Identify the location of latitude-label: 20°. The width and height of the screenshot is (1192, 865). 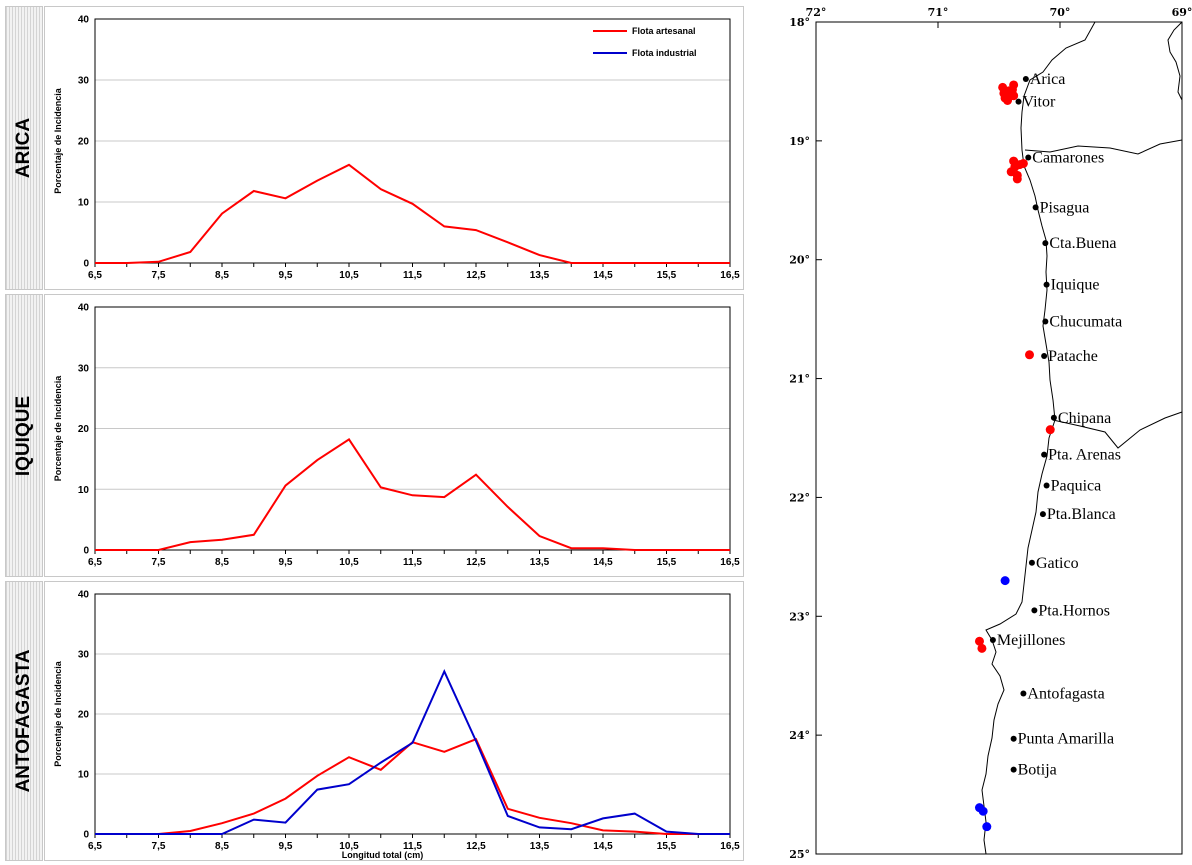
(799, 260).